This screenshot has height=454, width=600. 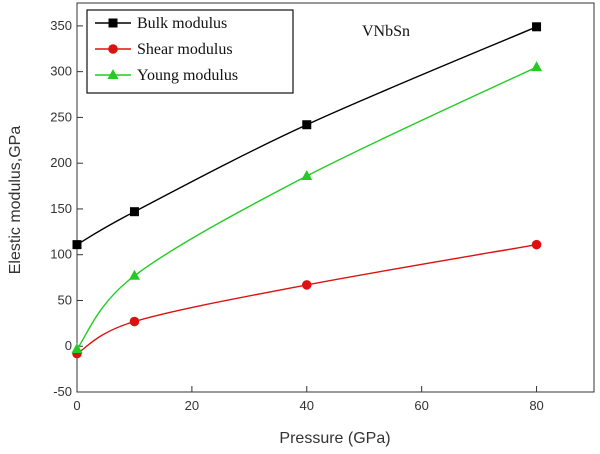 What do you see at coordinates (61, 116) in the screenshot?
I see `y-tick-label: 250` at bounding box center [61, 116].